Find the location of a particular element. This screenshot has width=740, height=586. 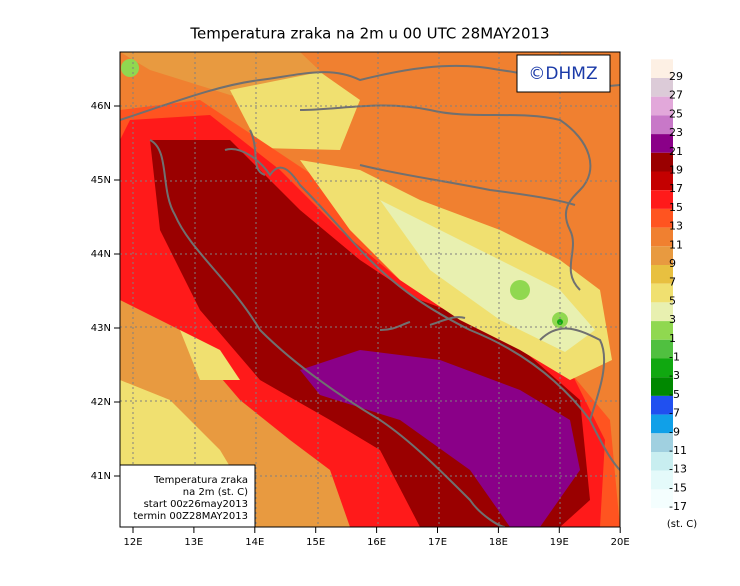

legend-label: 17 is located at coordinates (676, 188).